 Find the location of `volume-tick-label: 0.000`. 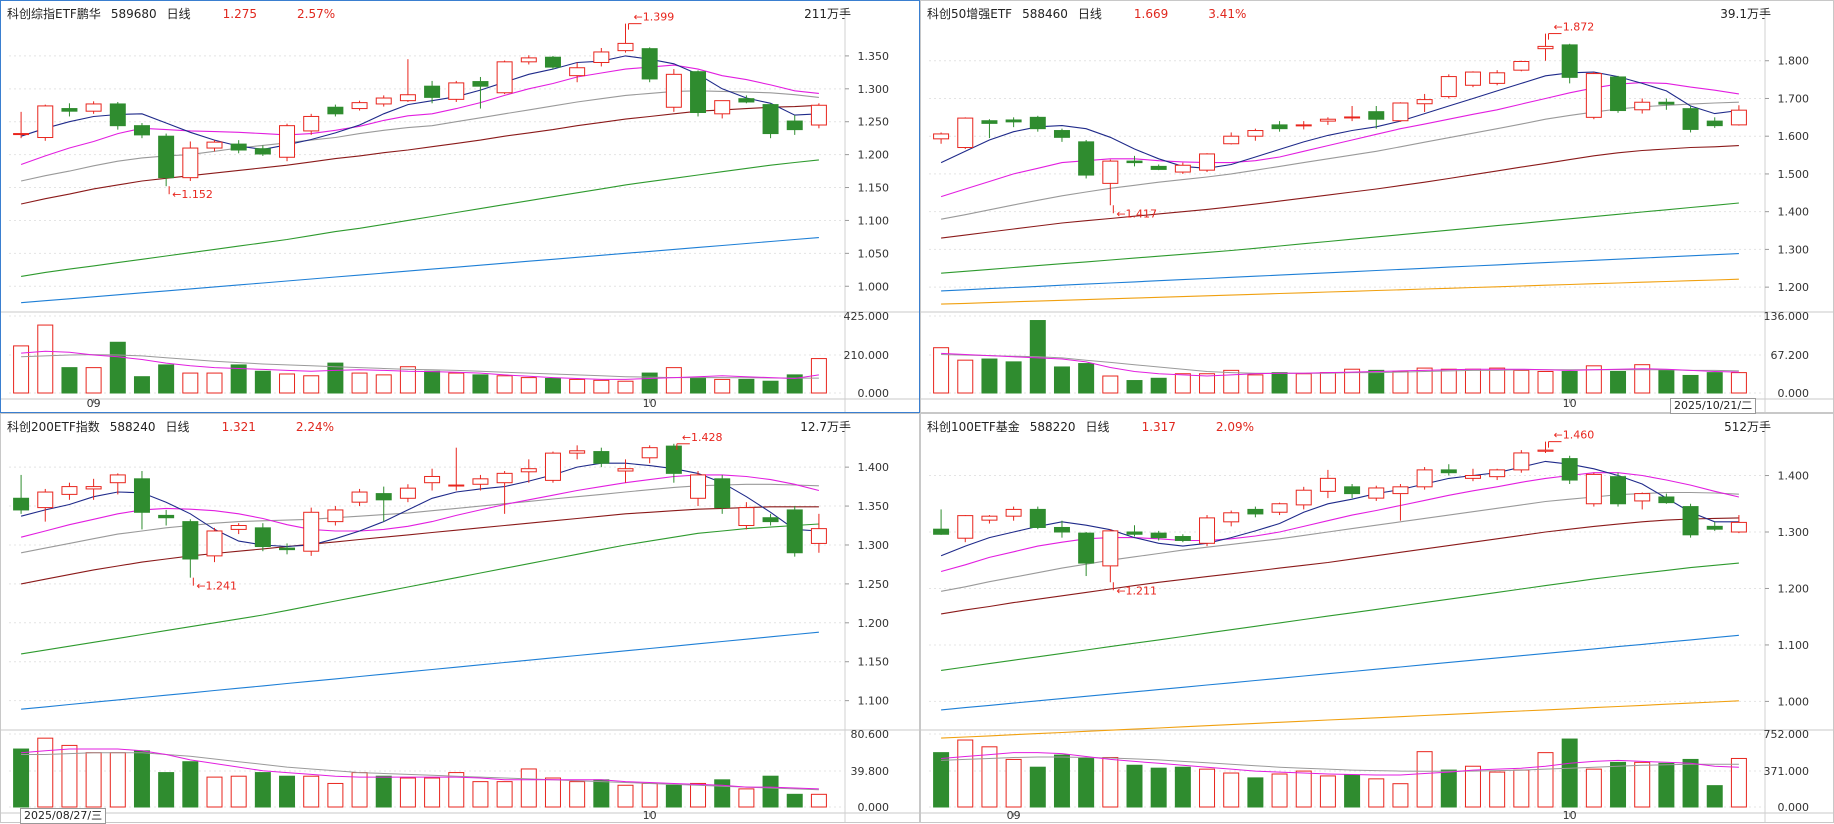

volume-tick-label: 0.000 is located at coordinates (1794, 807).